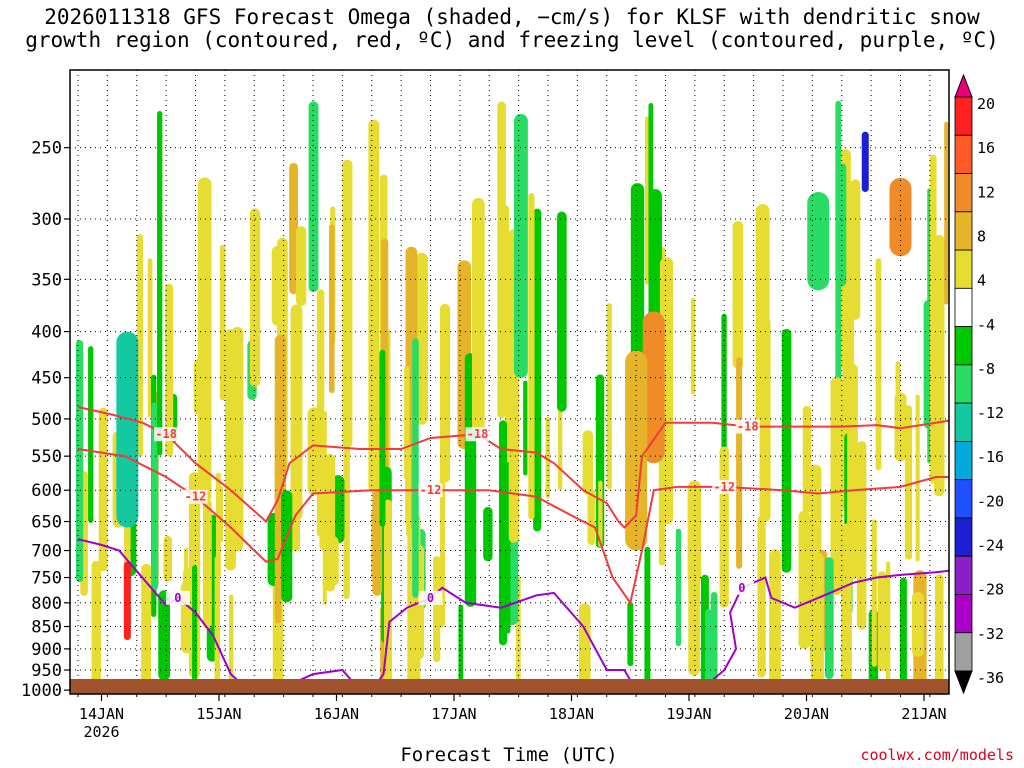 This screenshot has height=768, width=1024. I want to click on colorbar-label: -24, so click(990, 546).